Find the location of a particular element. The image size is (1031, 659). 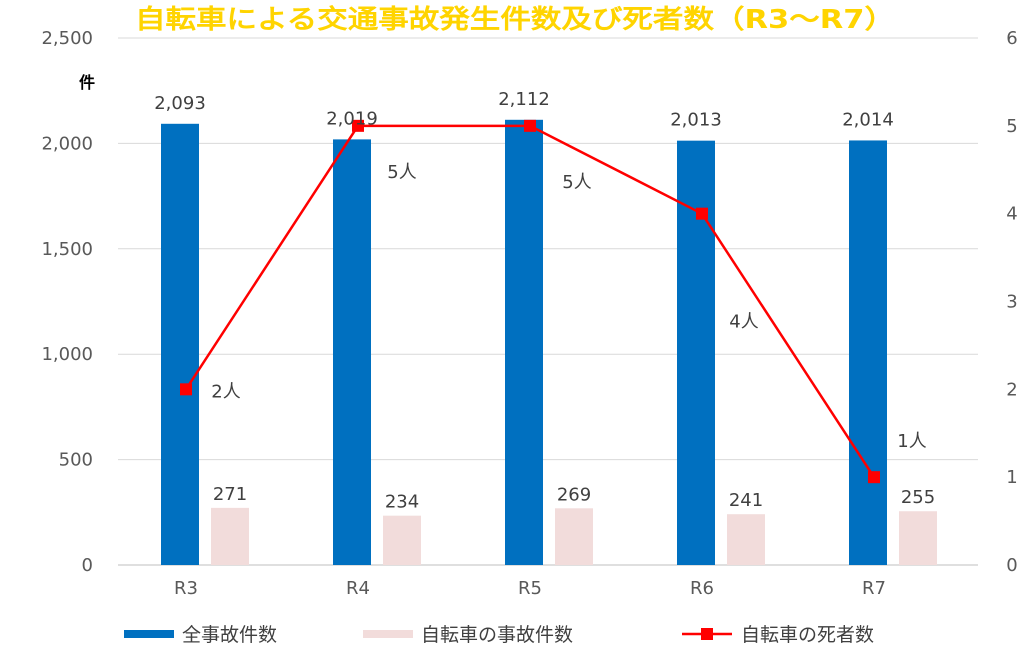

x-tick-label: R5 is located at coordinates (530, 588).